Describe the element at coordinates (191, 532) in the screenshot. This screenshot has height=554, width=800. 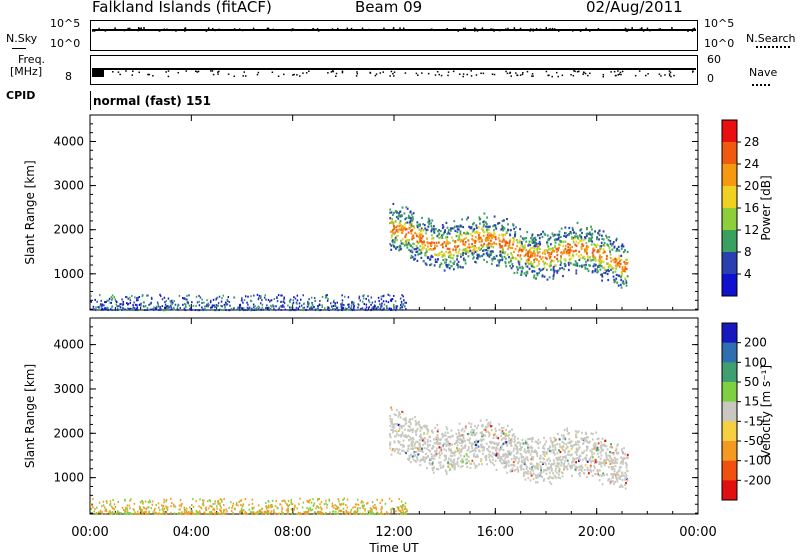
I see `x-tick-label: 04:00` at that location.